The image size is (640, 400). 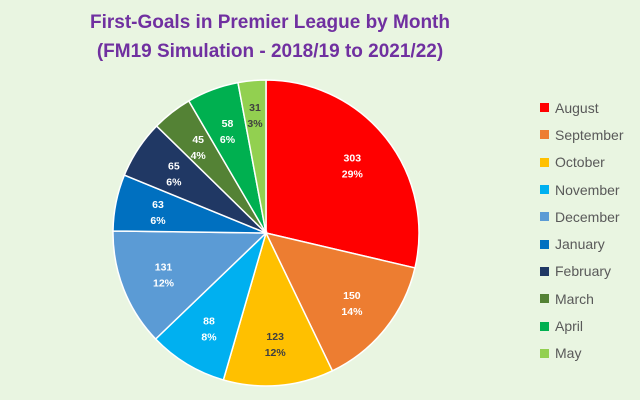 I want to click on legend-item-march: March, so click(x=588, y=298).